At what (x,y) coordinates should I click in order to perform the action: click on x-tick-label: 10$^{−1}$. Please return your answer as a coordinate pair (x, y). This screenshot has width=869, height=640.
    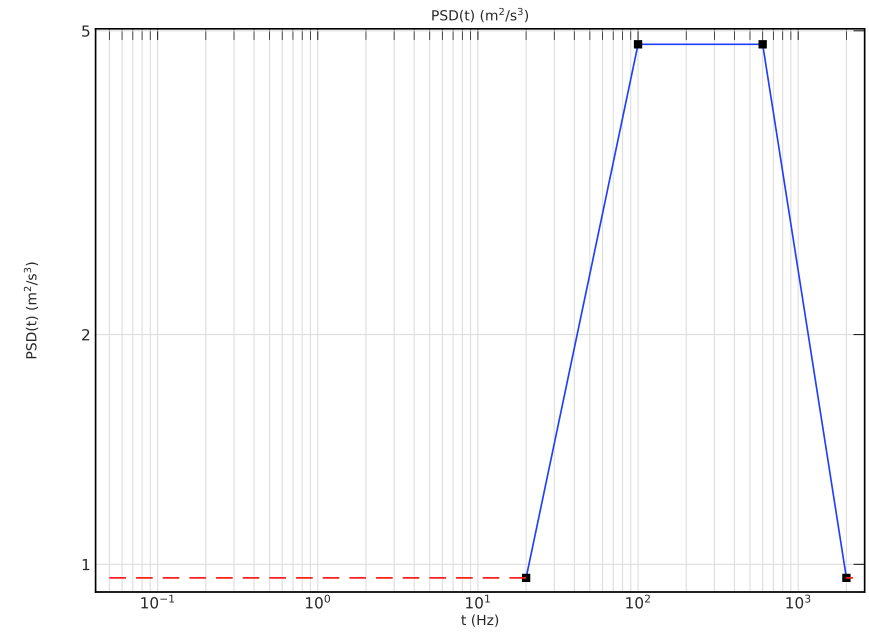
    Looking at the image, I should click on (157, 601).